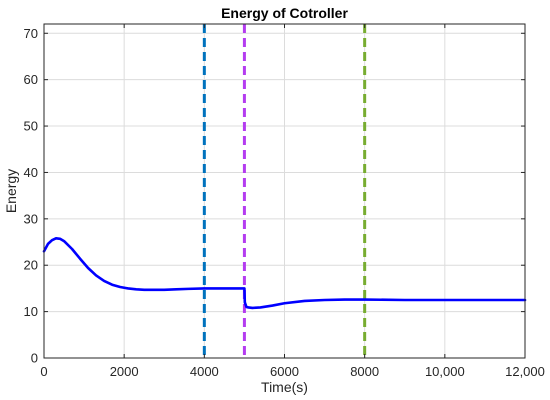 This screenshot has width=550, height=400. I want to click on y-tick-label: 60, so click(31, 79).